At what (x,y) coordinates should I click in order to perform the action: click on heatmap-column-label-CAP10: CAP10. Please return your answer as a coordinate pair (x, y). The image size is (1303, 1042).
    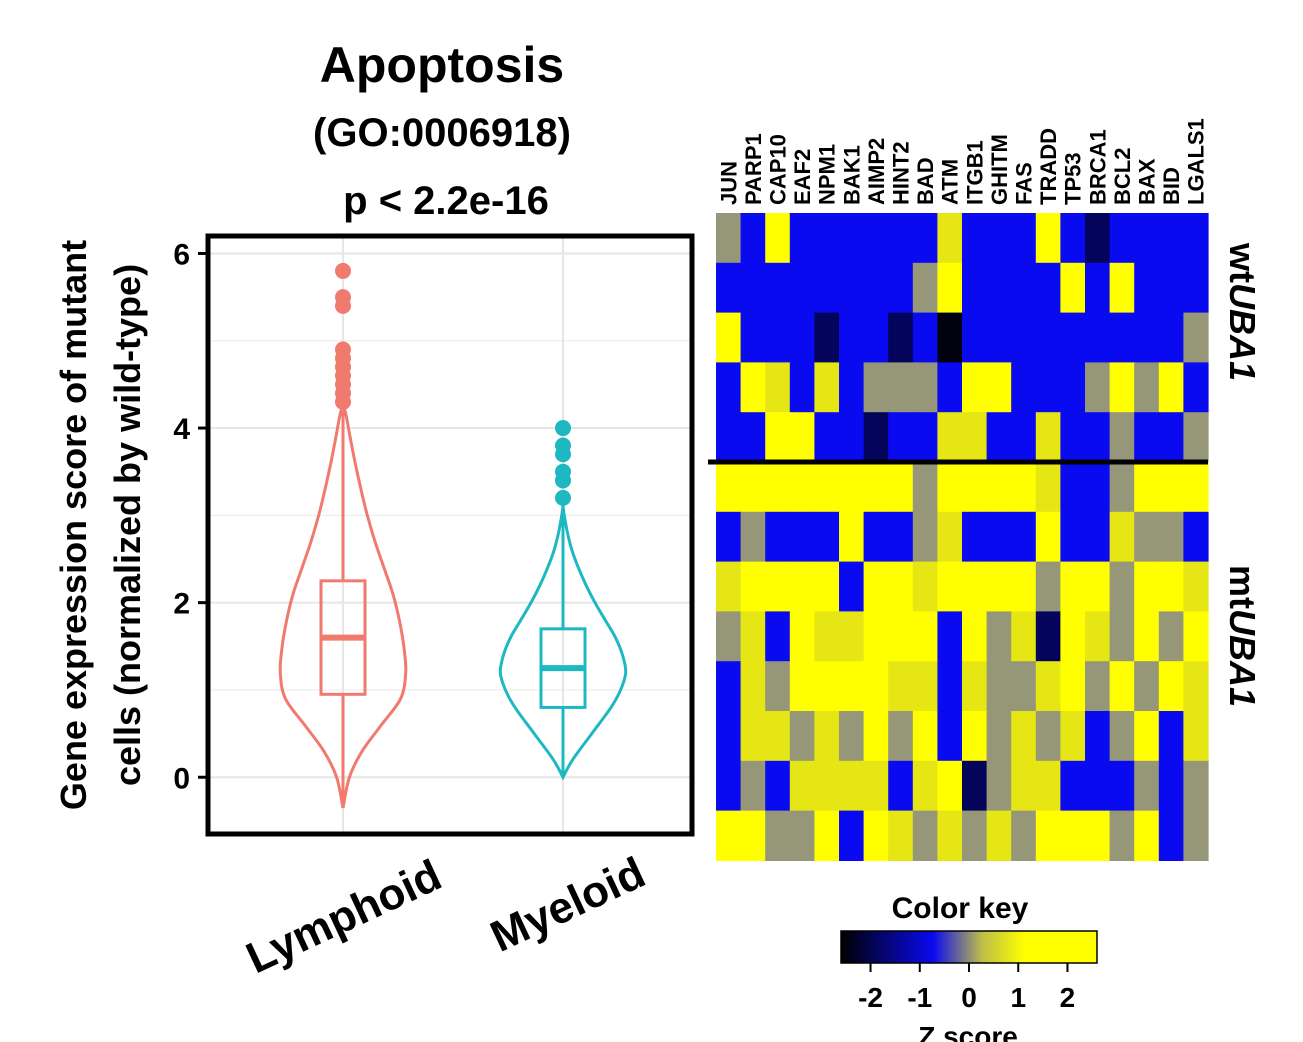
    Looking at the image, I should click on (778, 169).